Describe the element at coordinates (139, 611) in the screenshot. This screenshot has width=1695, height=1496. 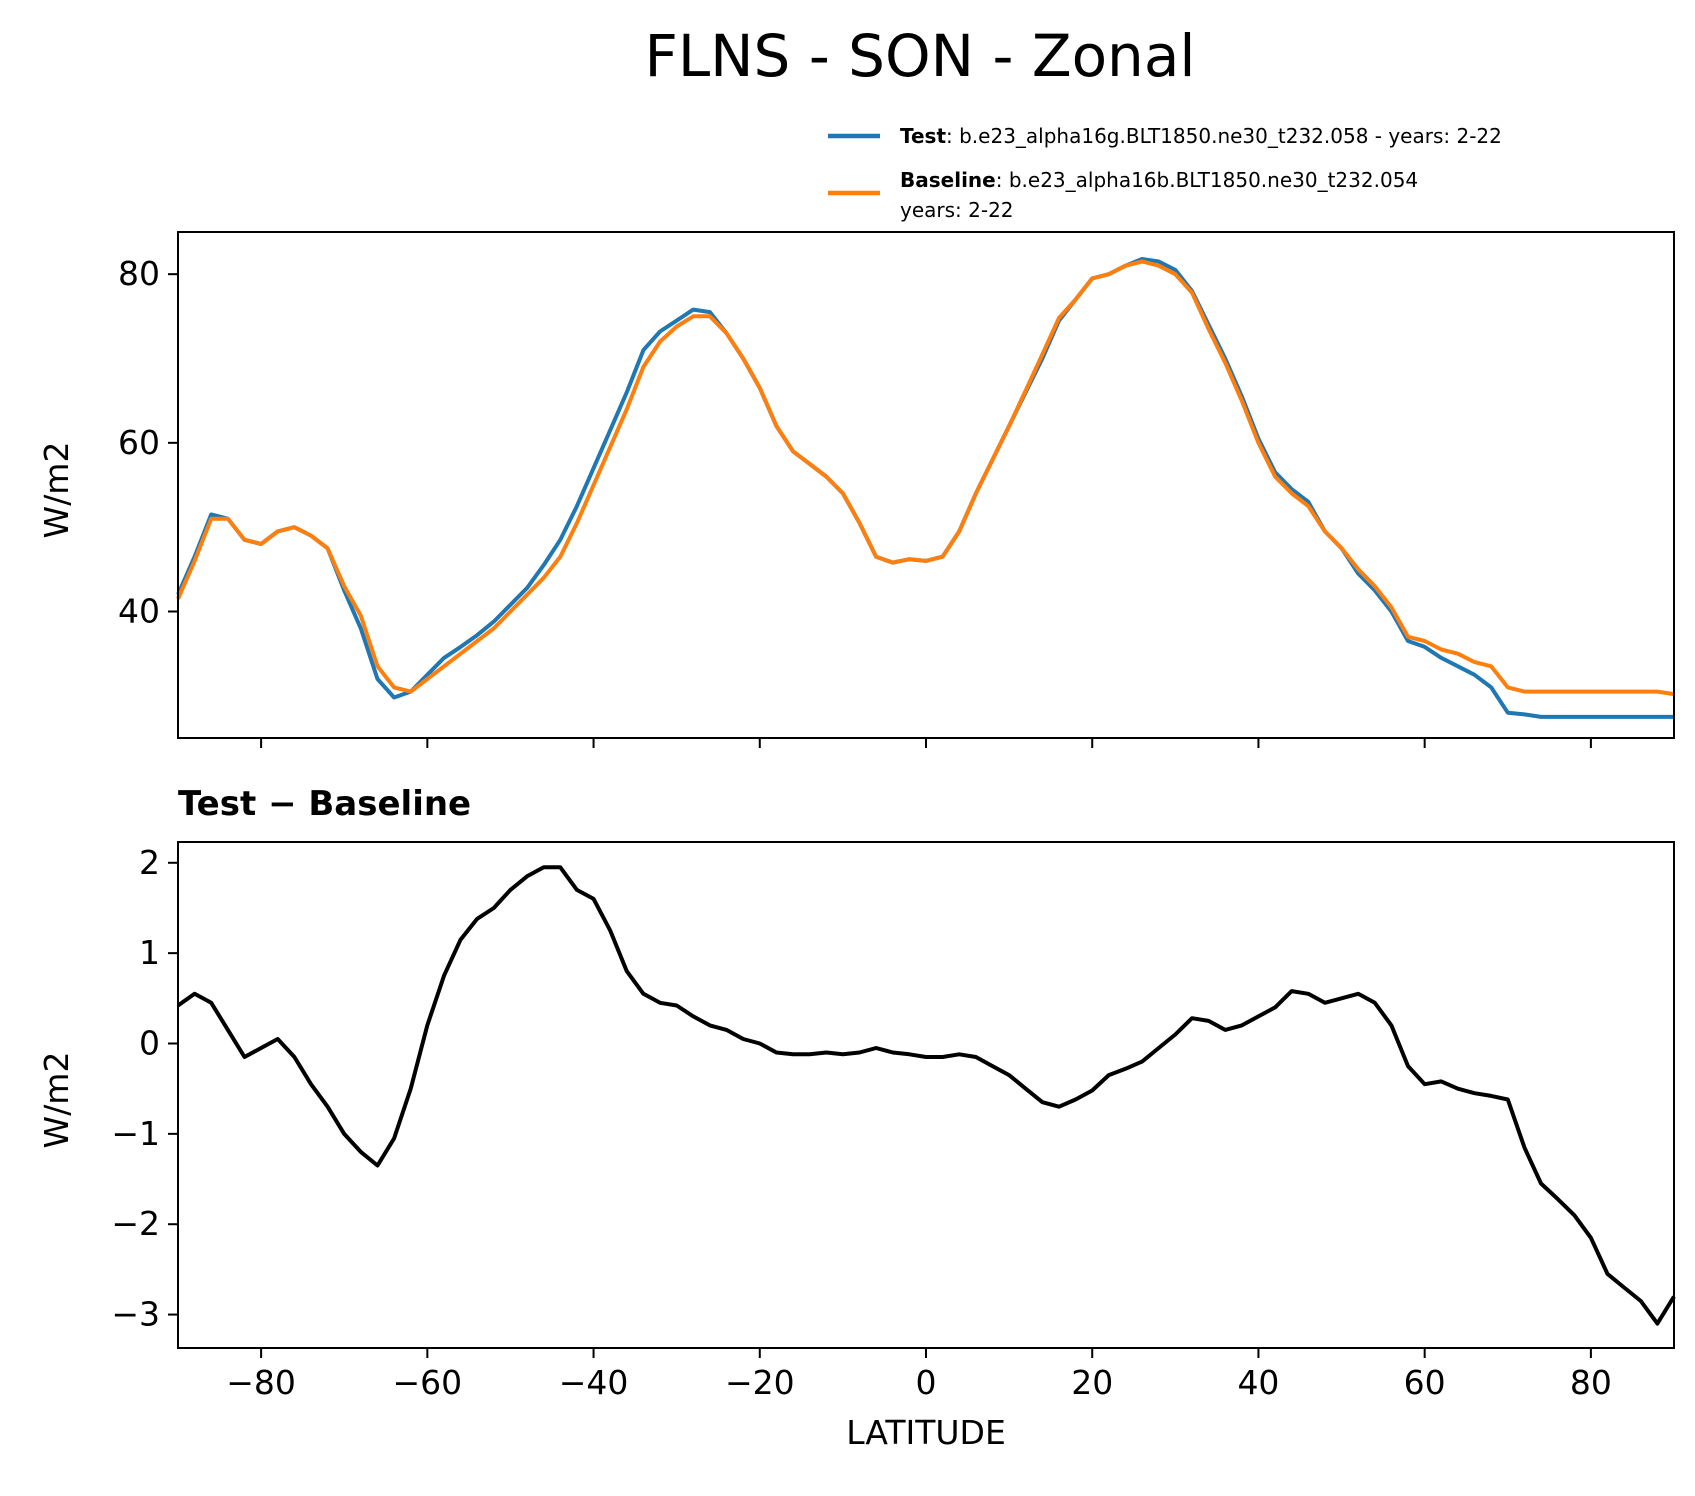
I see `top-ytick-label: 40` at that location.